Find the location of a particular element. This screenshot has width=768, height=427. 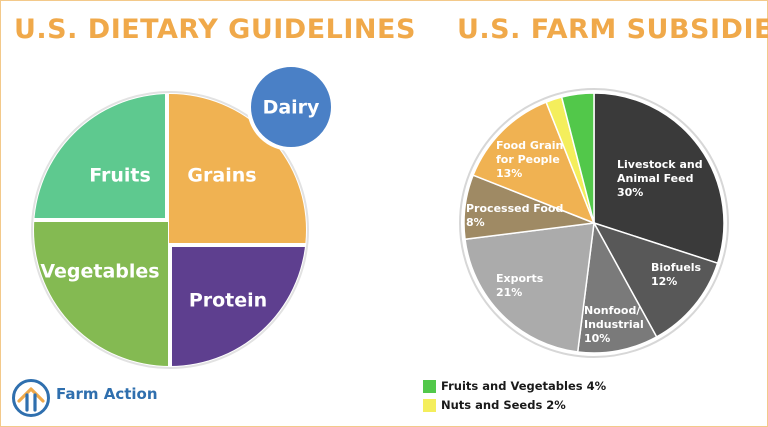

legend-item-nuts-seeds: Nuts and Seeds 2% is located at coordinates (494, 405).